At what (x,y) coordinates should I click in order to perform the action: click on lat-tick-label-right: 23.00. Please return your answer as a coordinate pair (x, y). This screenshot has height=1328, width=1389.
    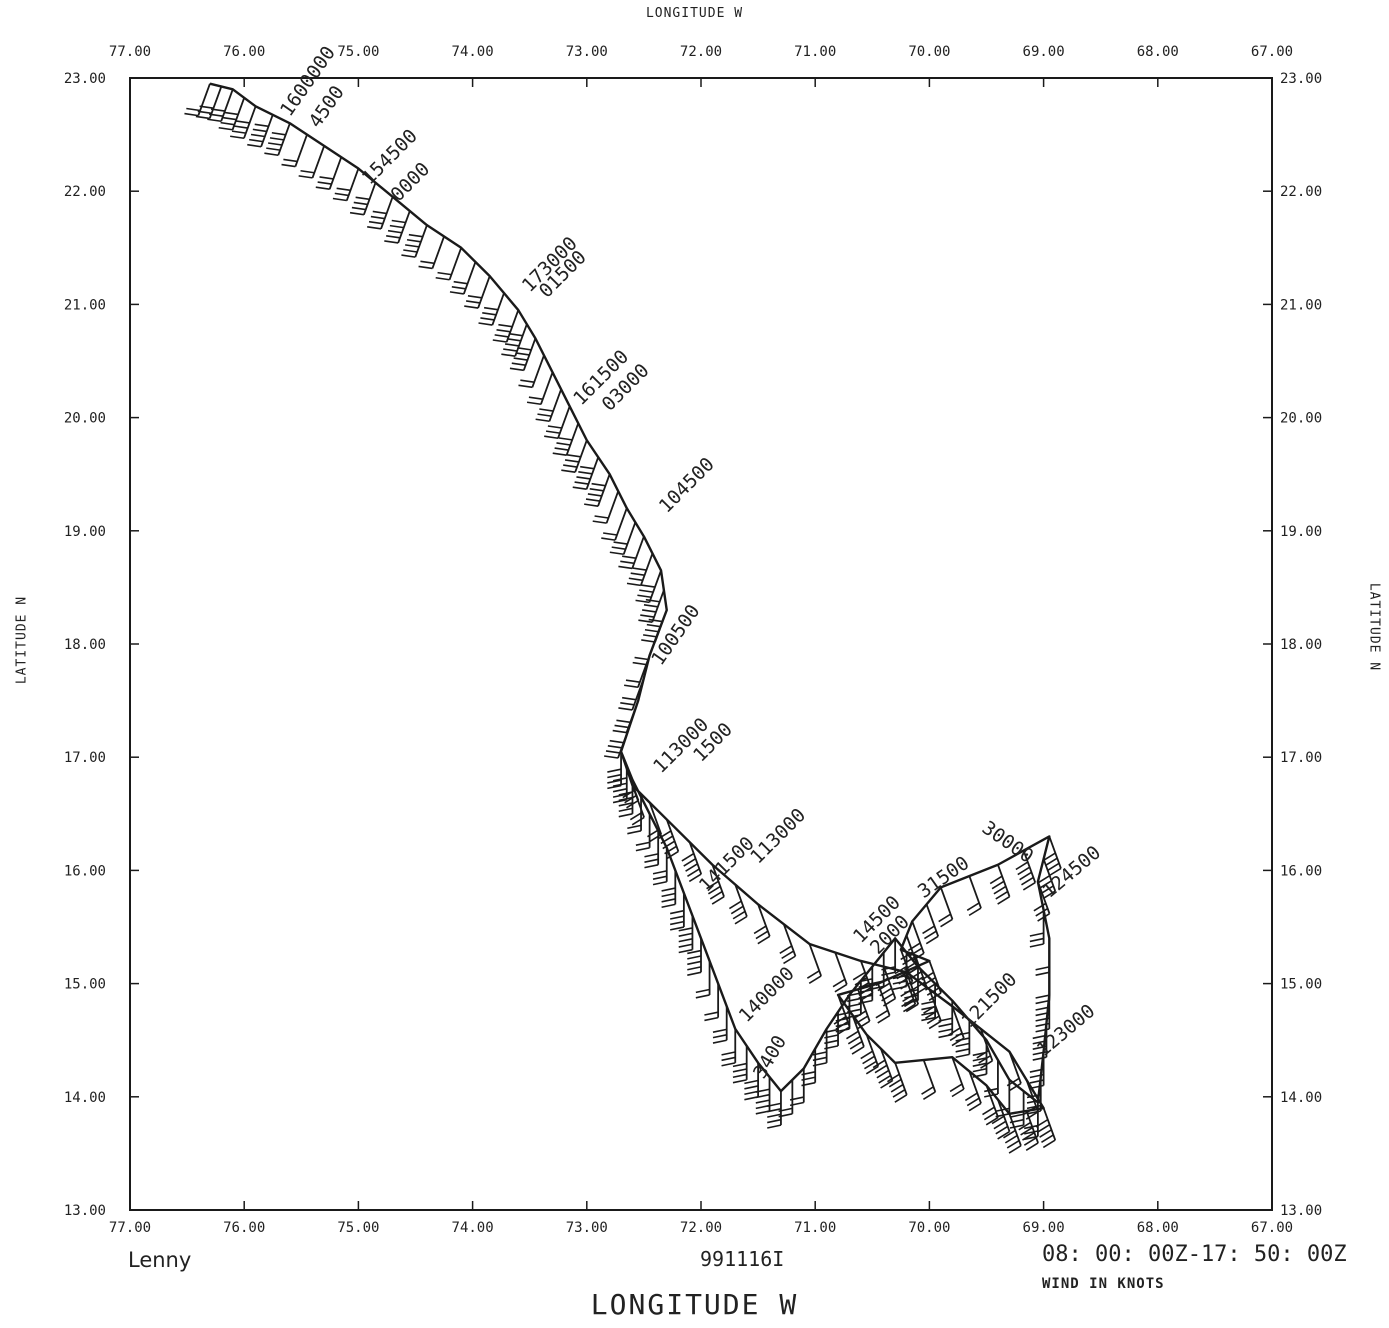
    Looking at the image, I should click on (1301, 79).